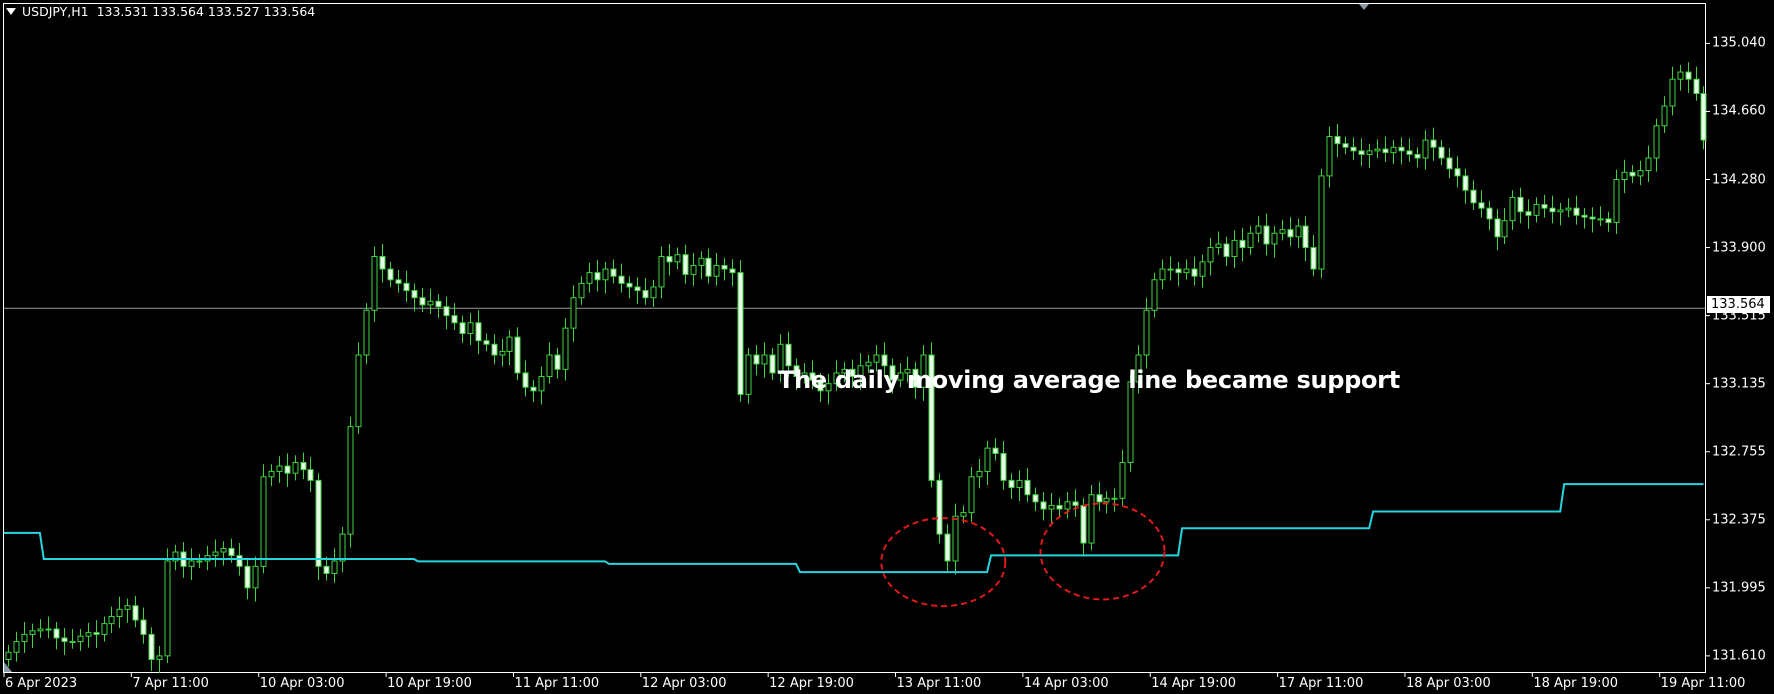  What do you see at coordinates (11, 11) in the screenshot?
I see `dropdown-triangle-icon` at bounding box center [11, 11].